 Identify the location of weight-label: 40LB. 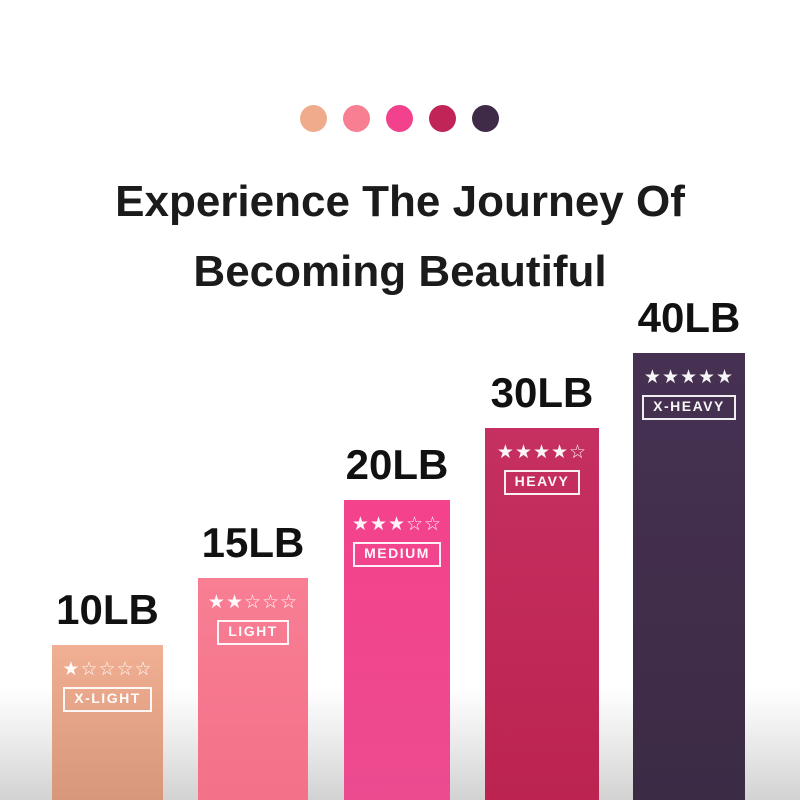
(689, 317).